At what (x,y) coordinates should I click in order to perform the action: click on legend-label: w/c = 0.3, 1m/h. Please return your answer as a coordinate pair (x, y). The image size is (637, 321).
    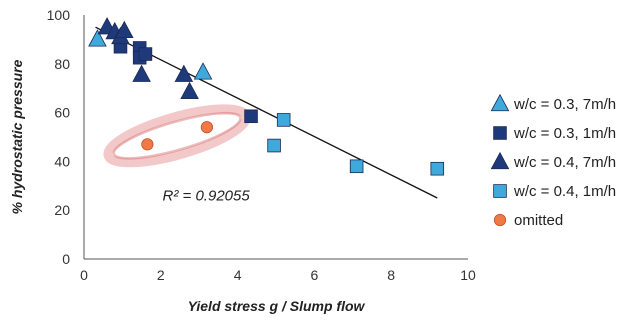
    Looking at the image, I should click on (564, 133).